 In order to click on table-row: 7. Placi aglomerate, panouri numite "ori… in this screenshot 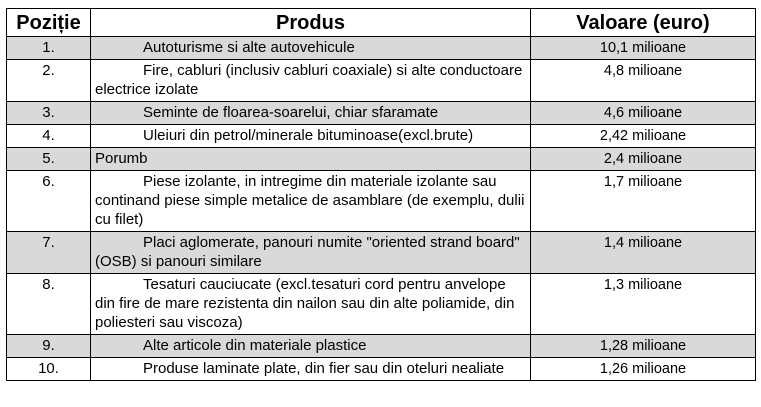, I will do `click(381, 252)`.